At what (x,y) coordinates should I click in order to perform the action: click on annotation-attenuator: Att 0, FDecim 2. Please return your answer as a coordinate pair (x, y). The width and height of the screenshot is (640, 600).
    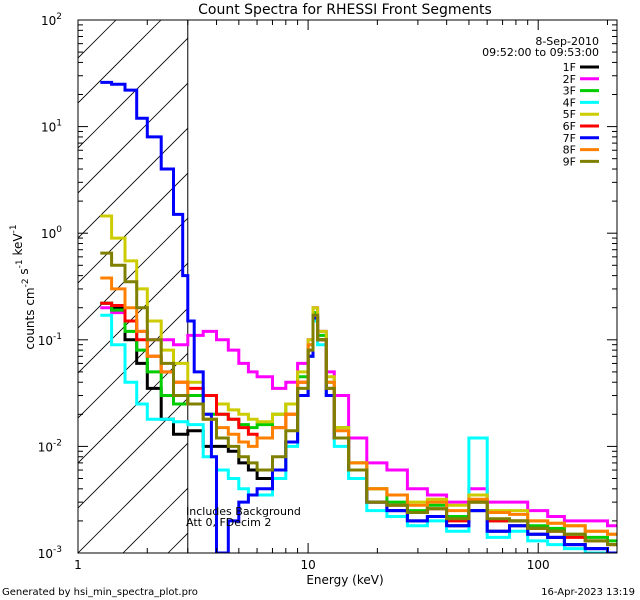
    Looking at the image, I should click on (228, 522).